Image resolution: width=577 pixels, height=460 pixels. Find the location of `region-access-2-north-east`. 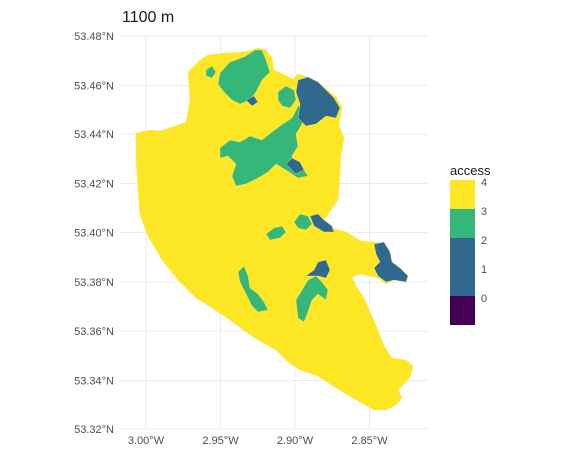

region-access-2-north-east is located at coordinates (318, 101).